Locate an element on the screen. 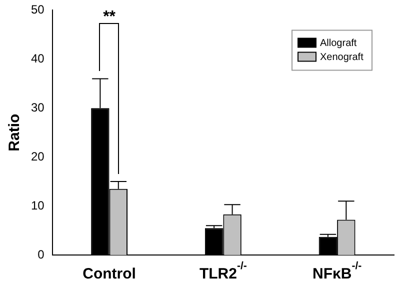 Image resolution: width=402 pixels, height=283 pixels. y-tick-label: 20 is located at coordinates (37, 156).